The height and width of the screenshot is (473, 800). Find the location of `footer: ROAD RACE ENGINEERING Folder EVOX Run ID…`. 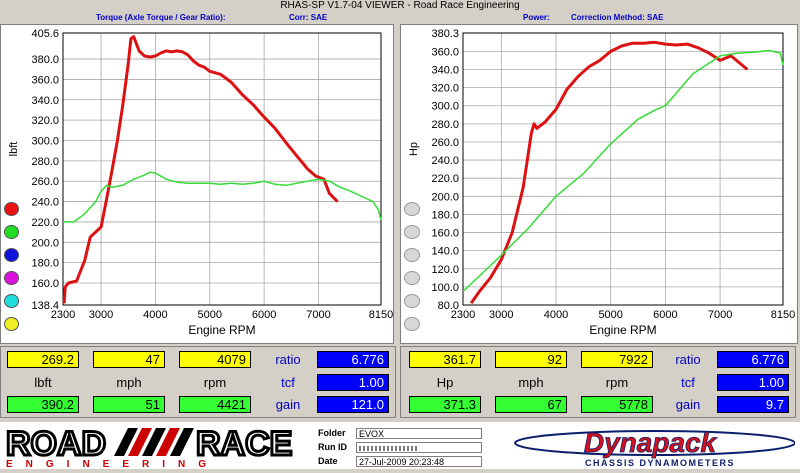

footer: ROAD RACE ENGINEERING Folder EVOX Run ID… is located at coordinates (400, 446).